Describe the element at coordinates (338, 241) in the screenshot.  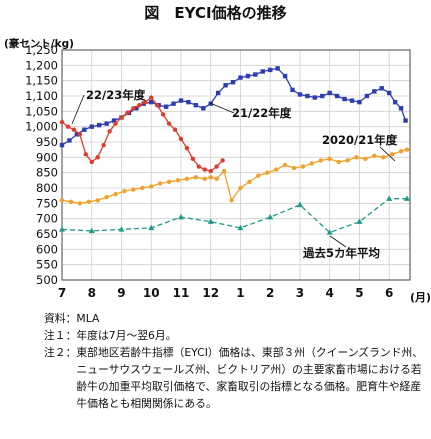
I see `label-5yr-avg-leader` at that location.